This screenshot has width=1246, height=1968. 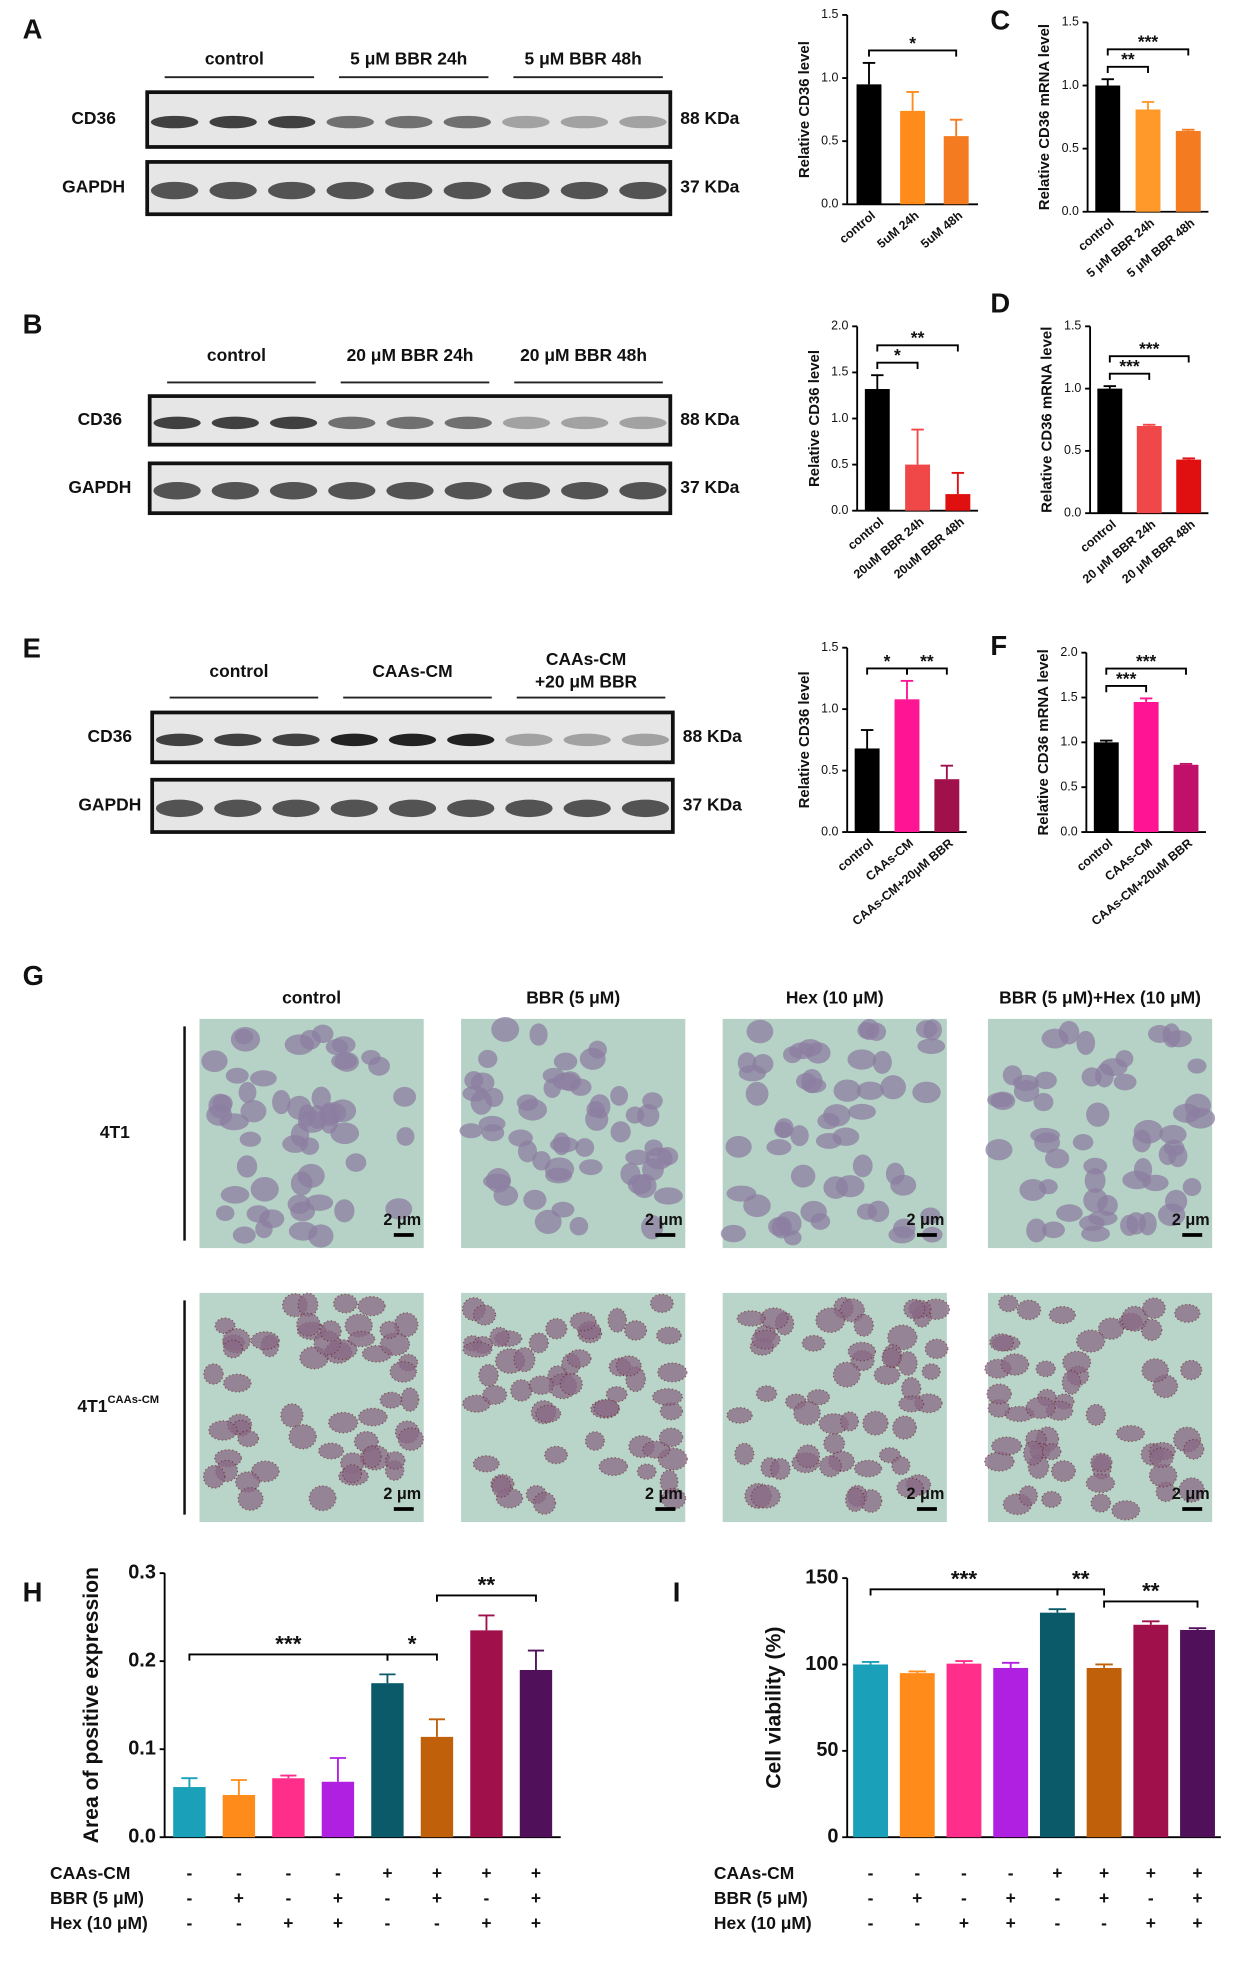 What do you see at coordinates (142, 1748) in the screenshot?
I see `y-tick-label: 0.1` at bounding box center [142, 1748].